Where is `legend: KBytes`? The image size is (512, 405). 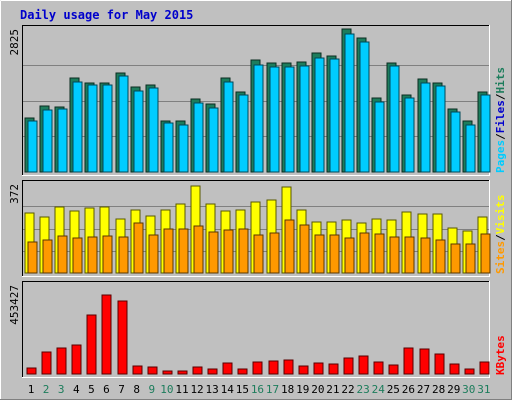
legend: KBytes is located at coordinates (500, 355).